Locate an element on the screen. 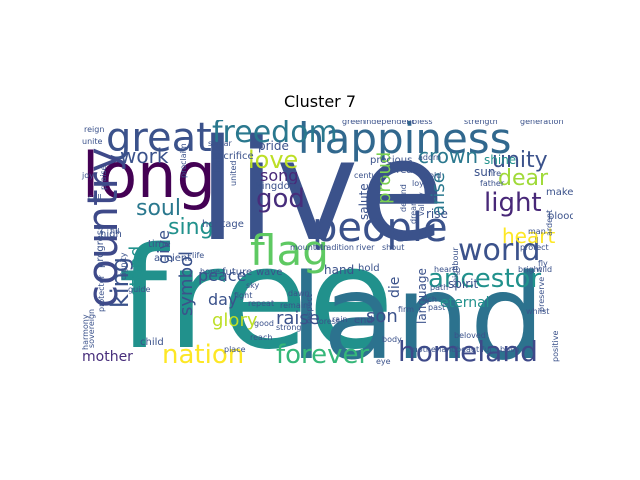 Image resolution: width=640 pixels, height=480 pixels. word-people: people is located at coordinates (380, 228).